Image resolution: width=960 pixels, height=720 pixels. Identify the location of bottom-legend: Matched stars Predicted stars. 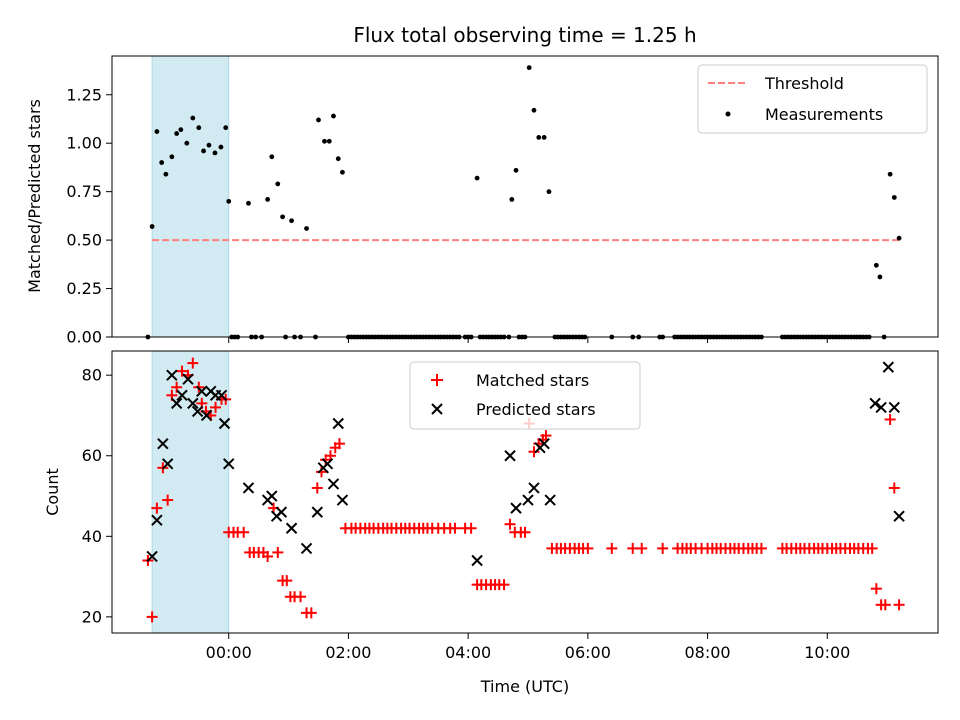
(525, 395).